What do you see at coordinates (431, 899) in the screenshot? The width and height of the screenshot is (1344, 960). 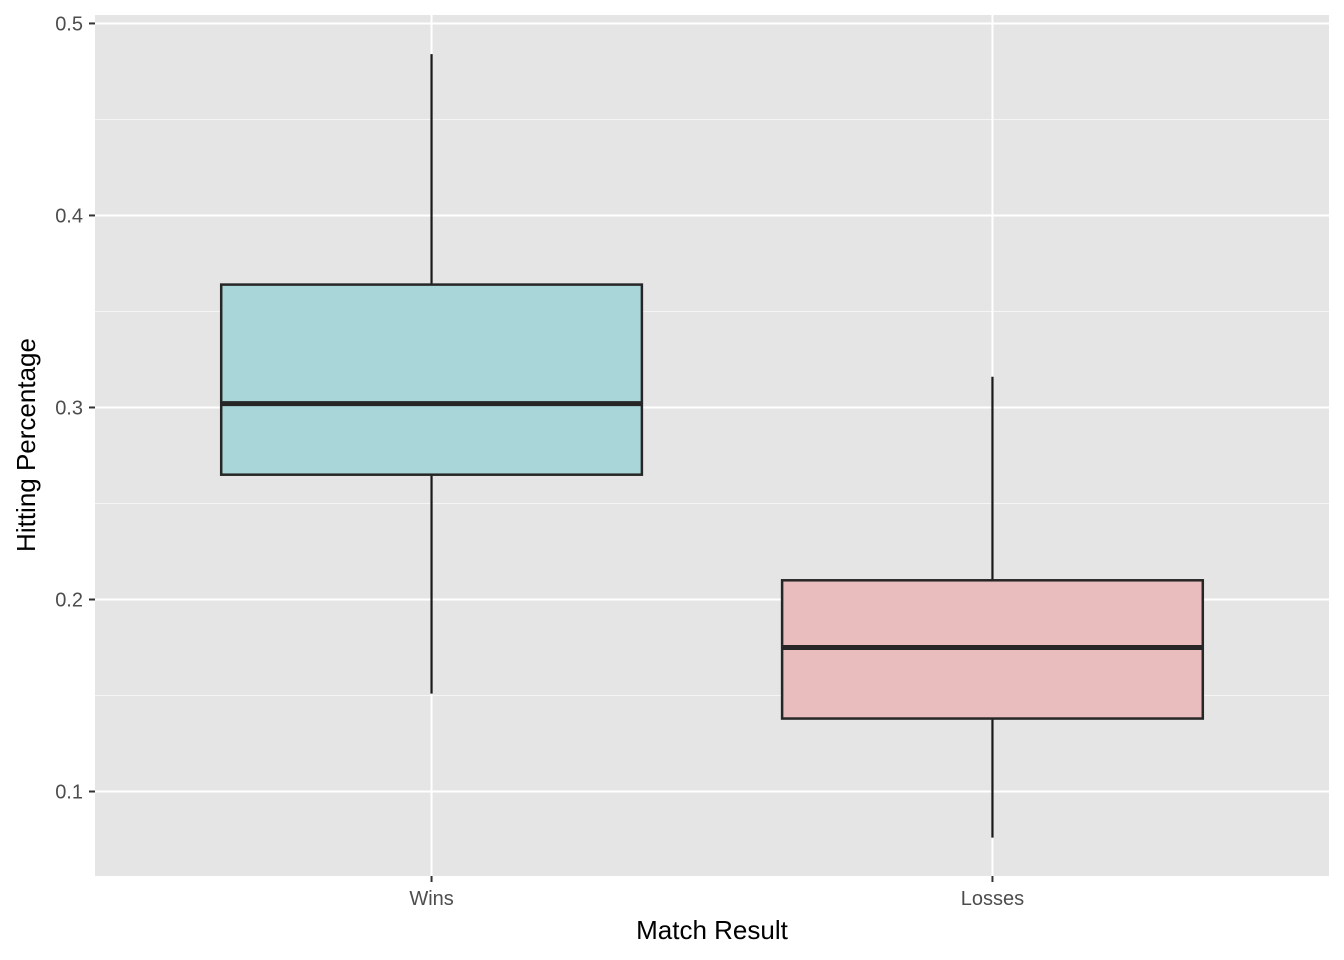 I see `x-tick-label: Wins` at bounding box center [431, 899].